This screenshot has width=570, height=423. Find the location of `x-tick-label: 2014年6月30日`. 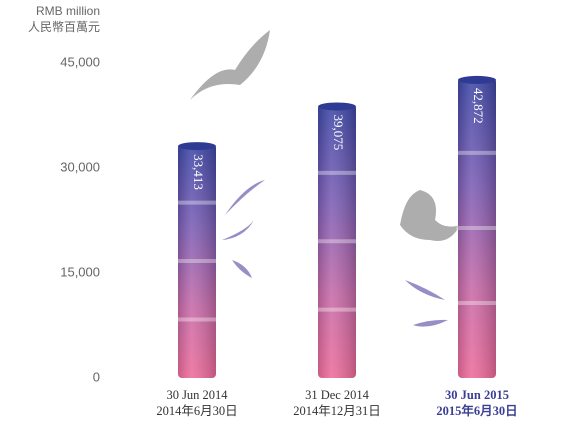

x-tick-label: 2014年6月30日 is located at coordinates (196, 411).